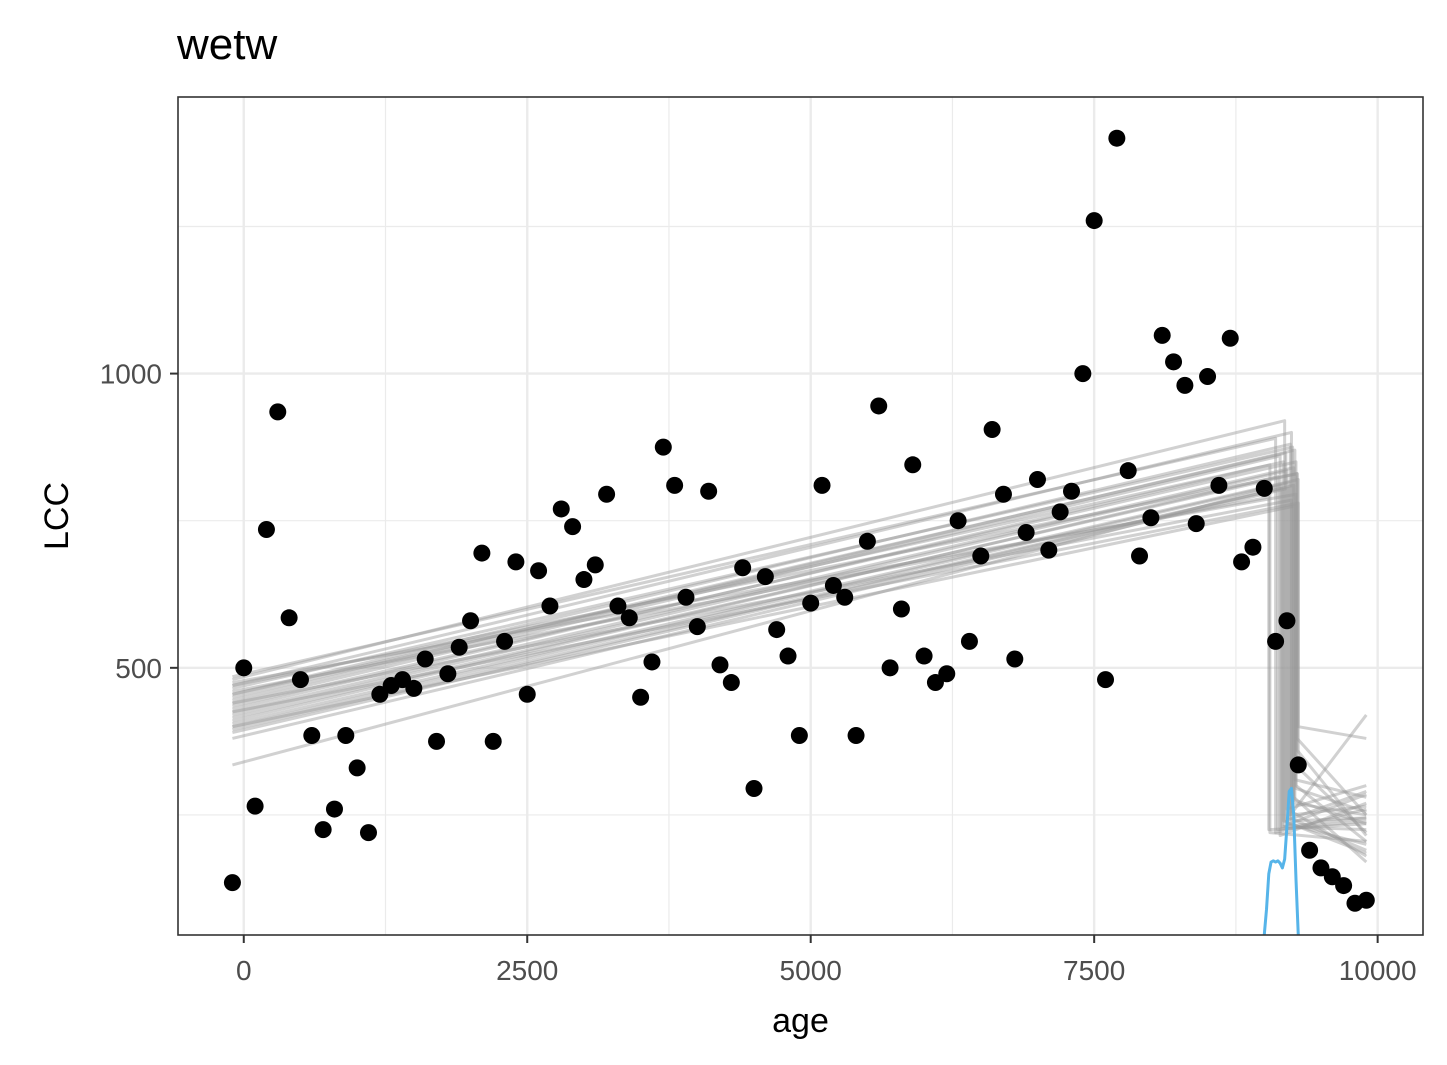  What do you see at coordinates (139, 521) in the screenshot?
I see `y-axis-ticks: 500 1000` at bounding box center [139, 521].